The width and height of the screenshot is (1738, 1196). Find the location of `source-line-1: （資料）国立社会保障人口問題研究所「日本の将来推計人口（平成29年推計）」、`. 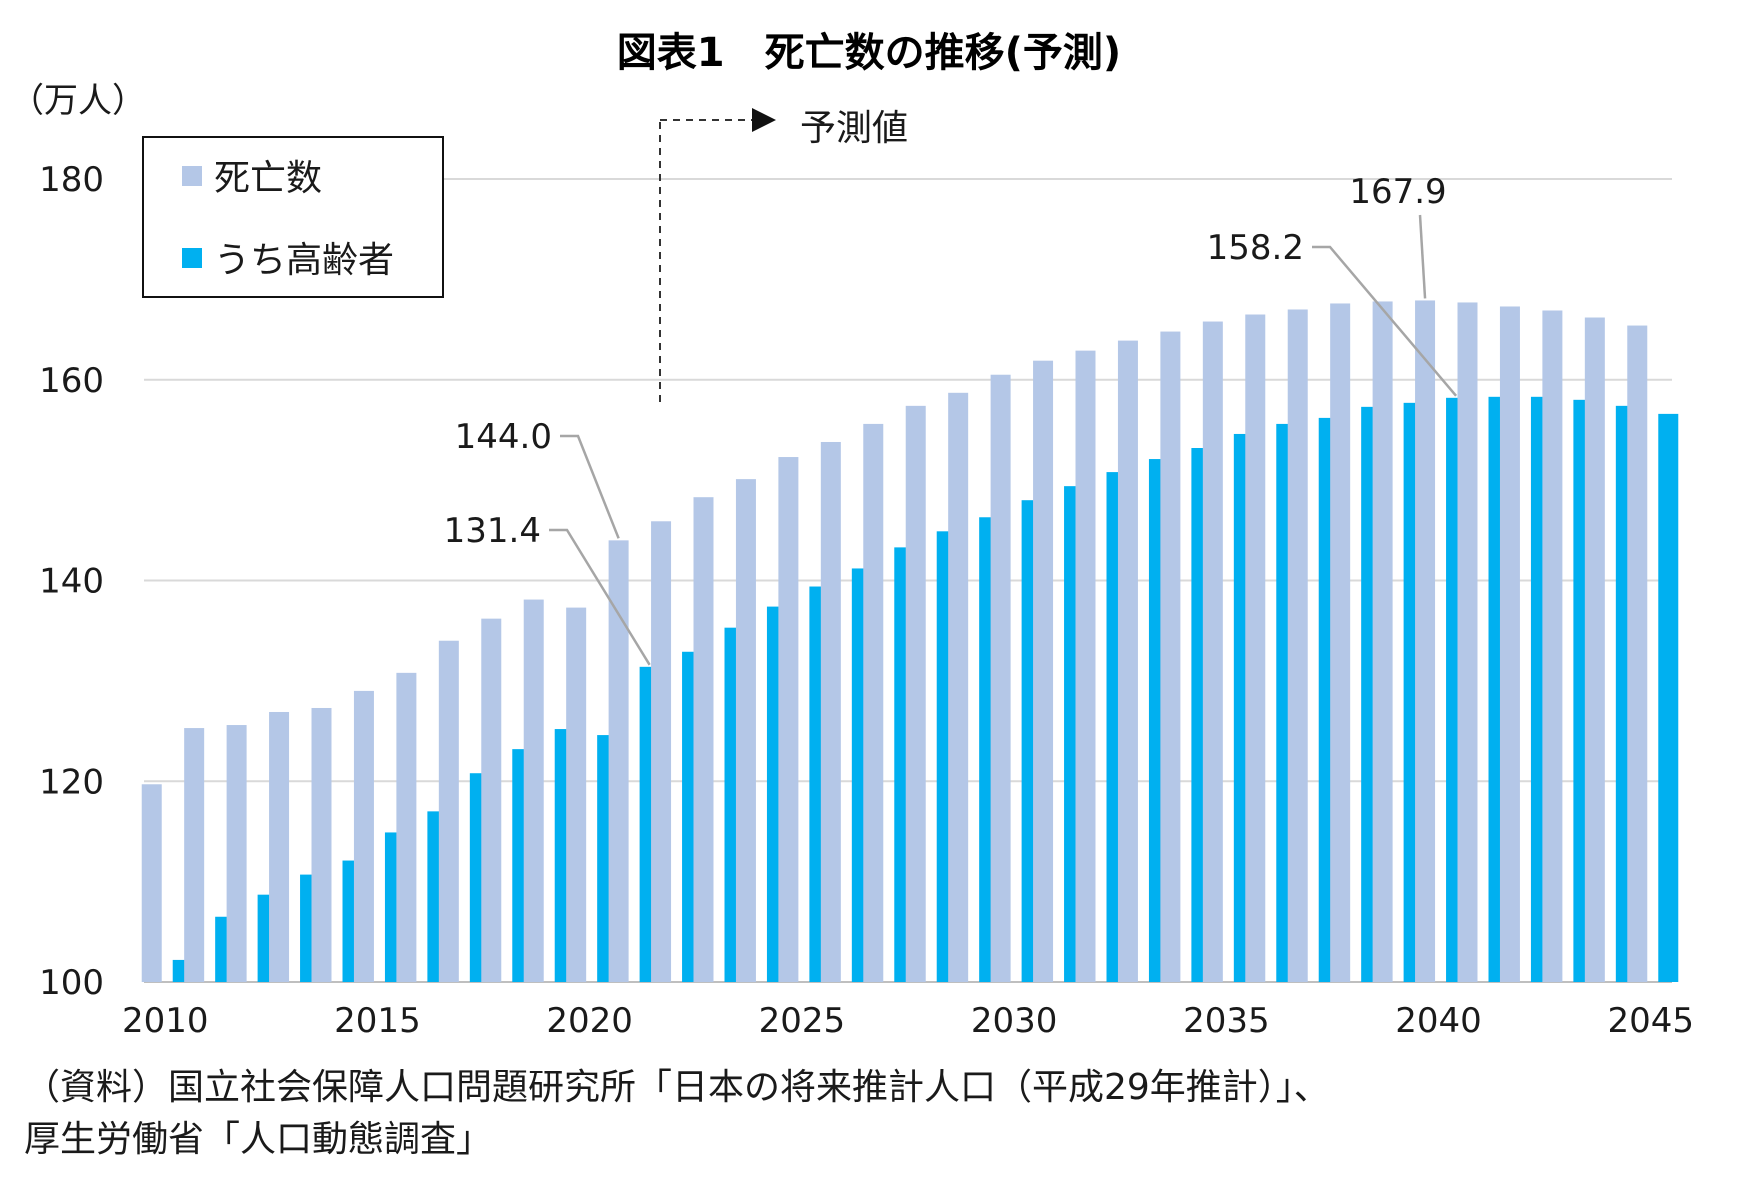

source-line-1: （資料）国立社会保障人口問題研究所「日本の将来推計人口（平成29年推計）」、 is located at coordinates (677, 1087).